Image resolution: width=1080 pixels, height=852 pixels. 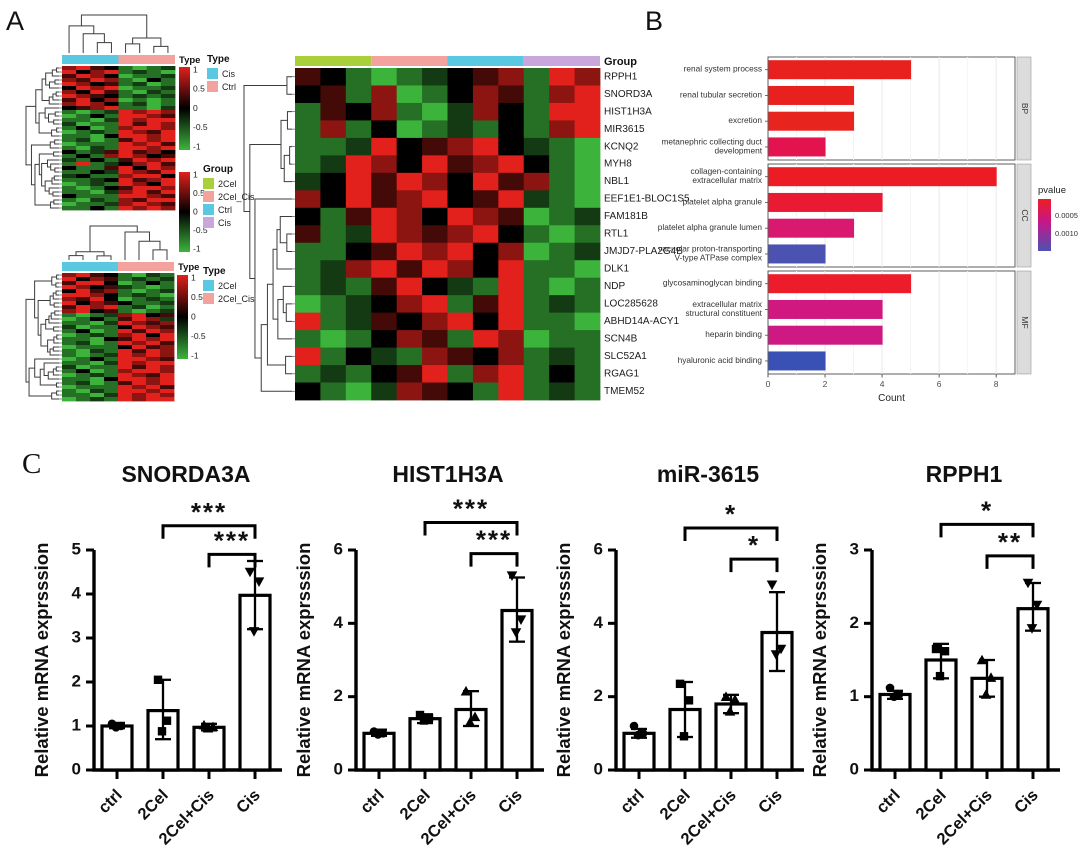 I want to click on go-term-label: collagen-containing extracellular matrix, so click(x=727, y=175).